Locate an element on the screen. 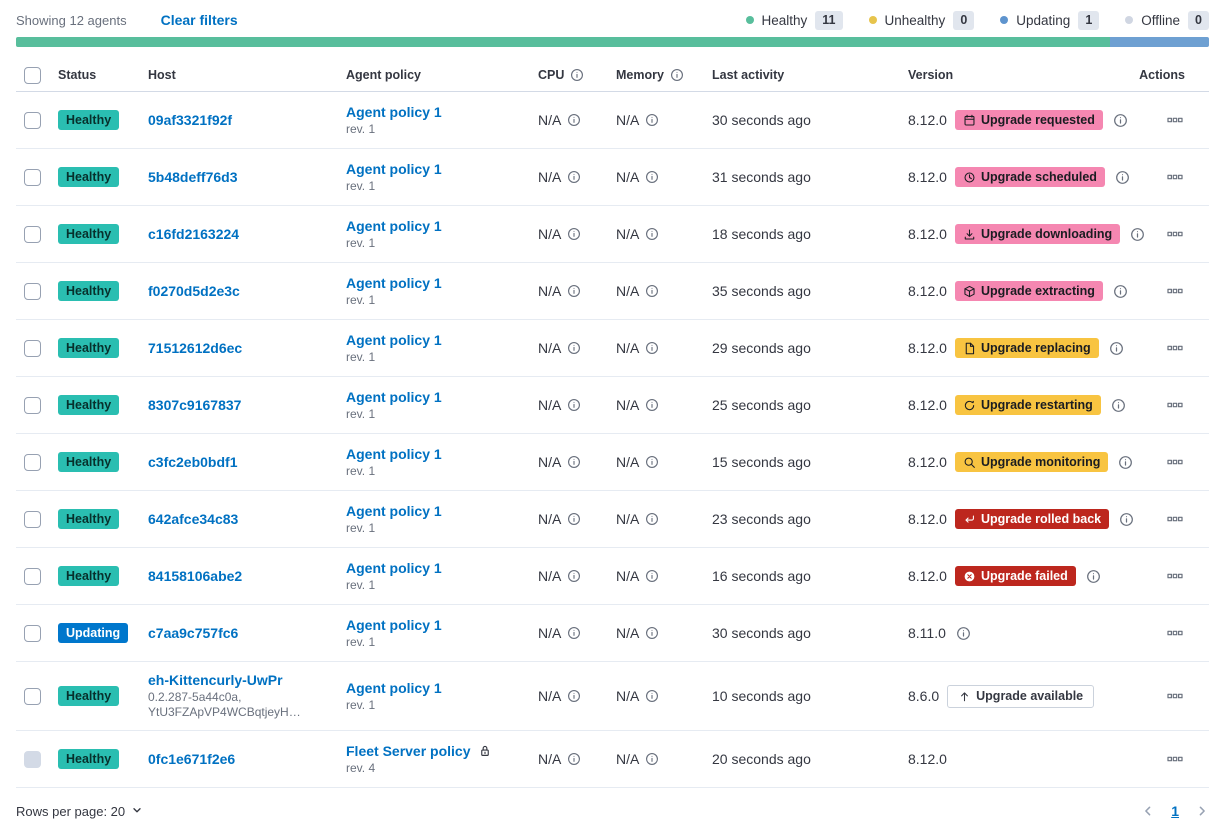 This screenshot has width=1225, height=838. host-link: eh-Kittencurly-UwPr is located at coordinates (215, 680).